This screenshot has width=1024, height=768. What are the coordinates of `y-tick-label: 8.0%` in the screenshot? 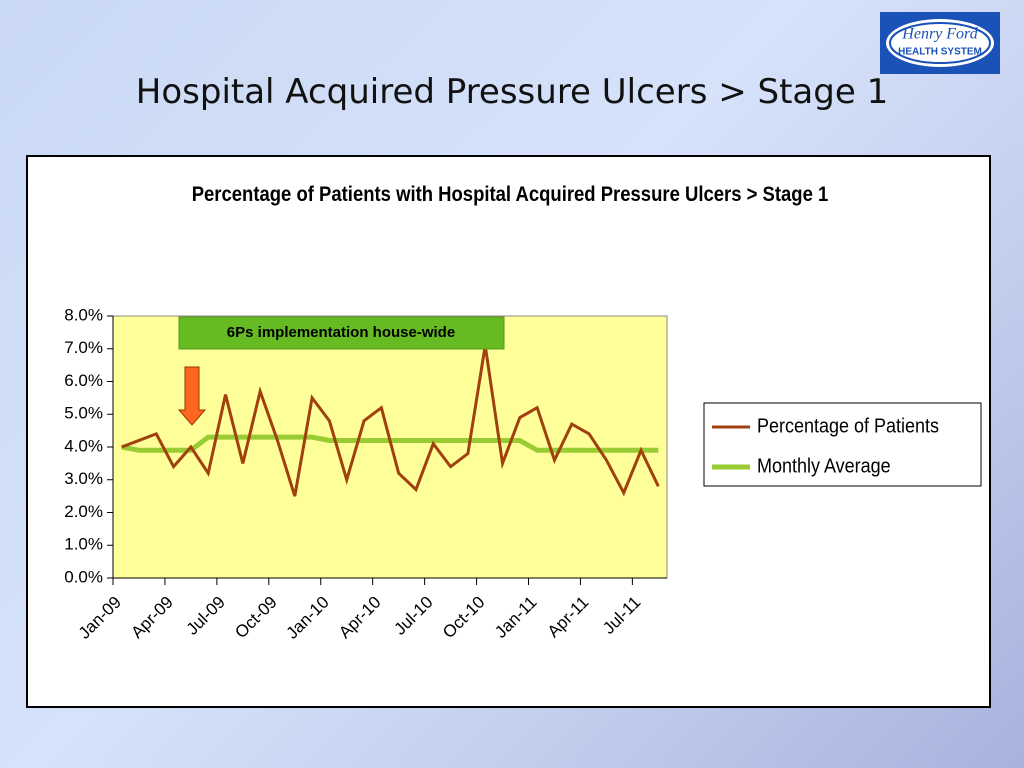 It's located at (83, 314).